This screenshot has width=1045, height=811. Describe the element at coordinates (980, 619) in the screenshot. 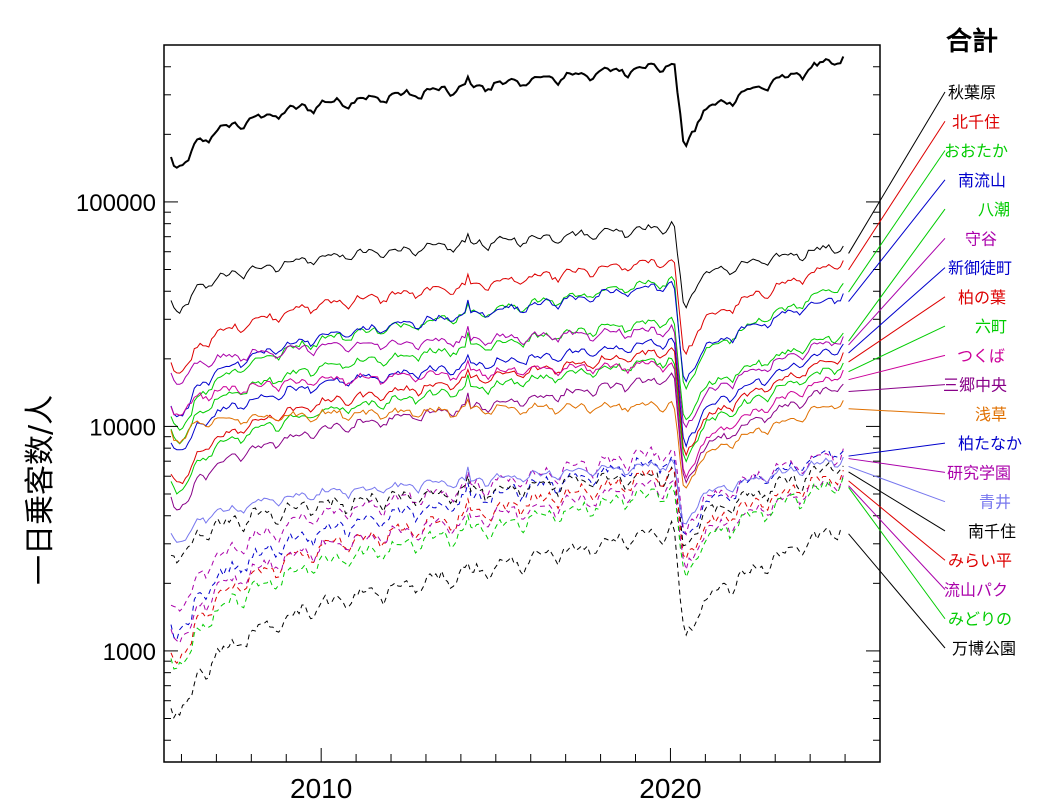

I see `legend-label: みどりの` at that location.